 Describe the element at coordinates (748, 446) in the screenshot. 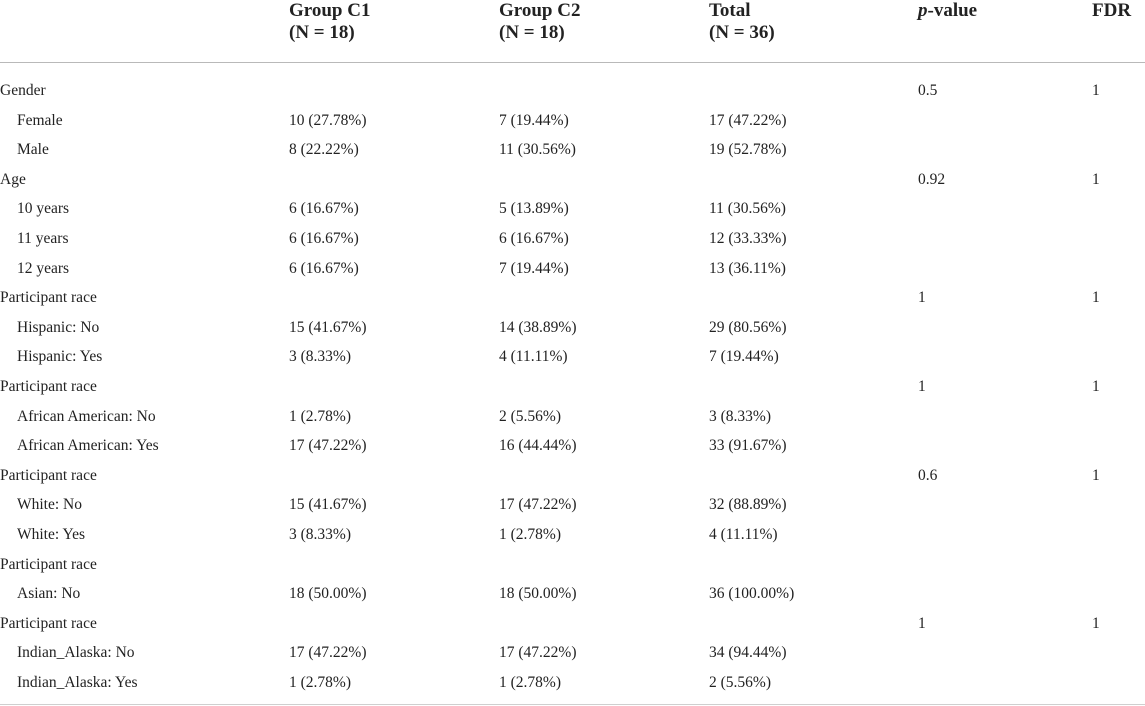

I see `total-cell: 33 (91.67%)` at that location.